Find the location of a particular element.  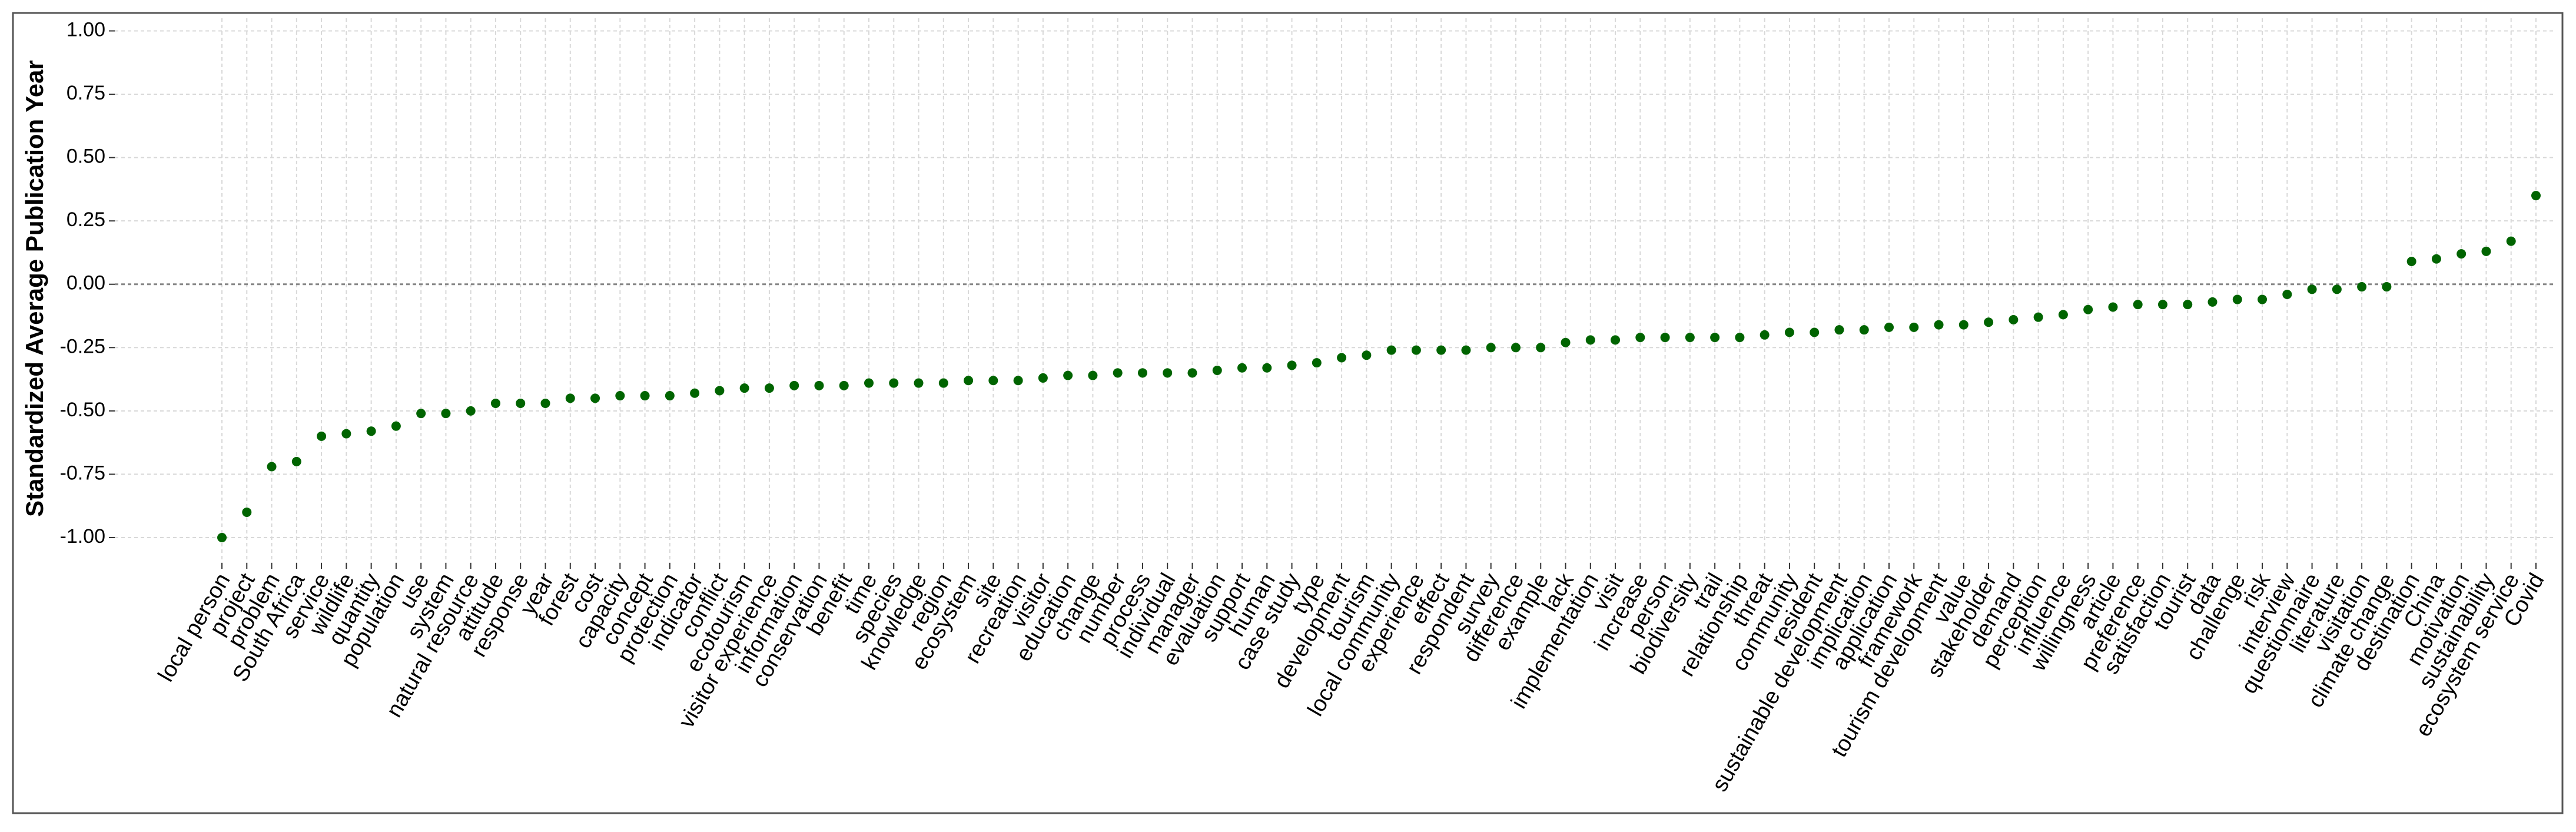

y-tick-label: 0.25 is located at coordinates (86, 220).